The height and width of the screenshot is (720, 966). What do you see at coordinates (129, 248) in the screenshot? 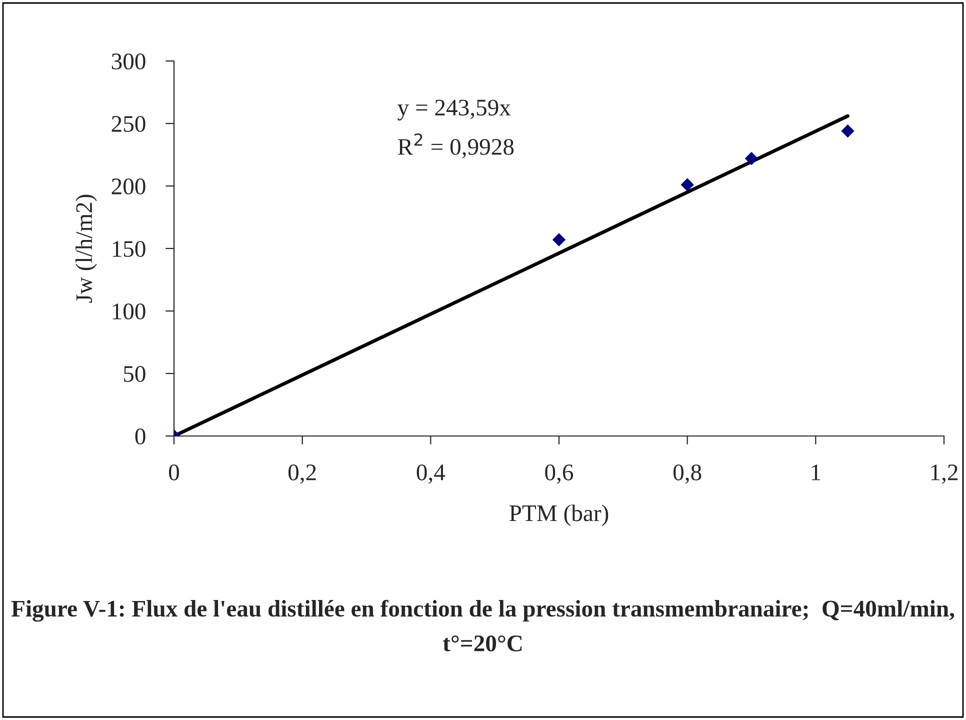
I see `y-tick-label: 150` at bounding box center [129, 248].